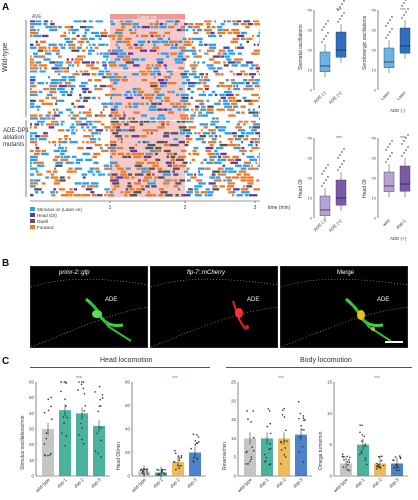 The height and width of the screenshot is (500, 418). What do you see at coordinates (374, 178) in the screenshot?
I see `box-ytick: 20` at bounding box center [374, 178].